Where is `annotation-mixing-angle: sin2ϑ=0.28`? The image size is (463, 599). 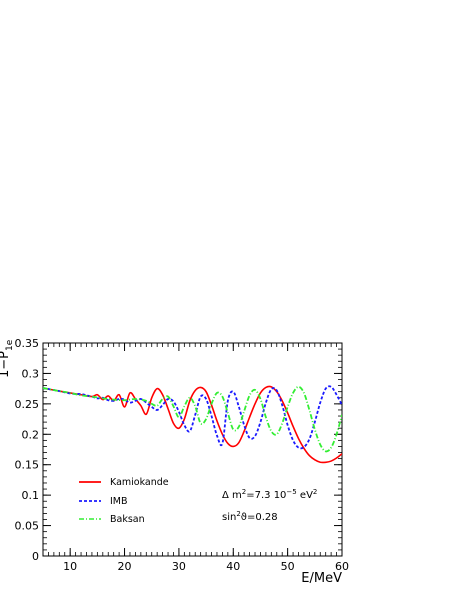
annotation-mixing-angle: sin2ϑ=0.28 is located at coordinates (250, 516).